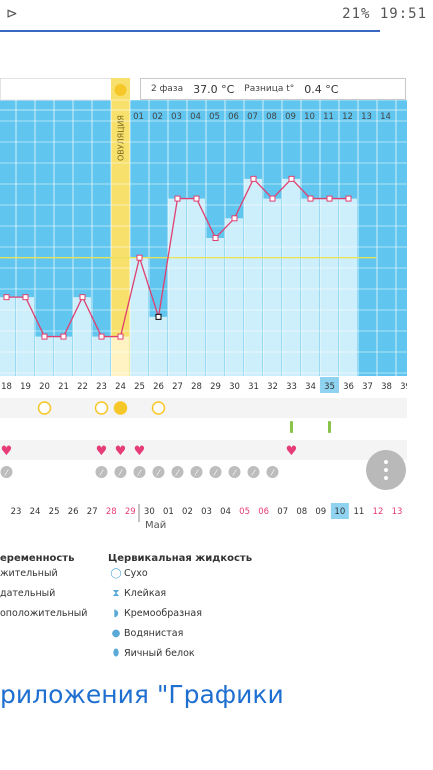 The image size is (433, 770). What do you see at coordinates (253, 387) in the screenshot?
I see `cycle-day-label: 31` at bounding box center [253, 387].